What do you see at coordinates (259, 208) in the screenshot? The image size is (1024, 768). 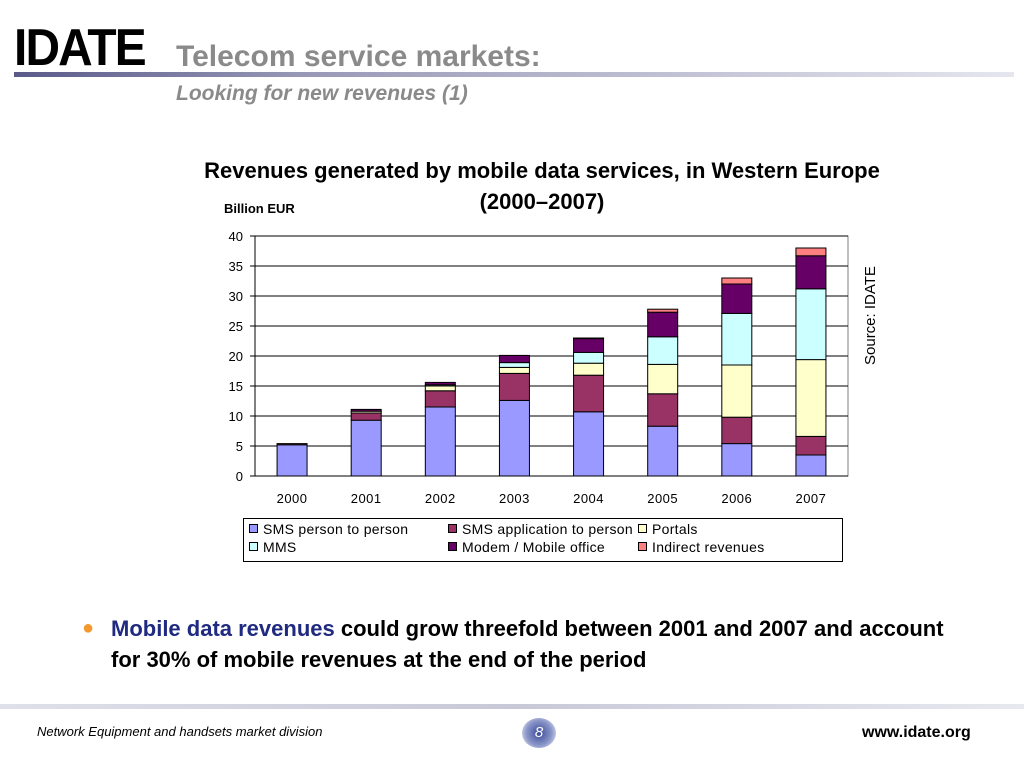 I see `y-axis-label: Billion EUR` at bounding box center [259, 208].